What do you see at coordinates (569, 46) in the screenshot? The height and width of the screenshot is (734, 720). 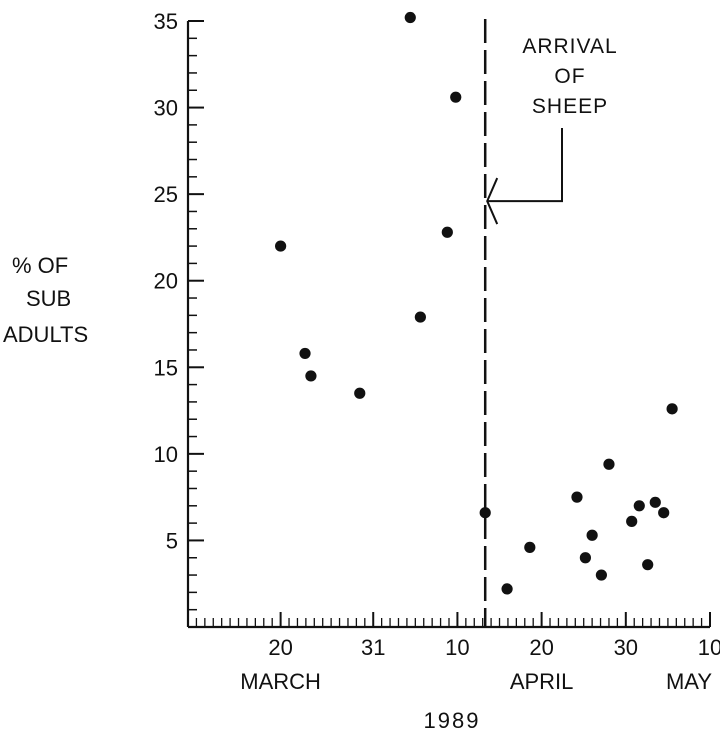 I see `annotation-line-1: ARRIVAL` at bounding box center [569, 46].